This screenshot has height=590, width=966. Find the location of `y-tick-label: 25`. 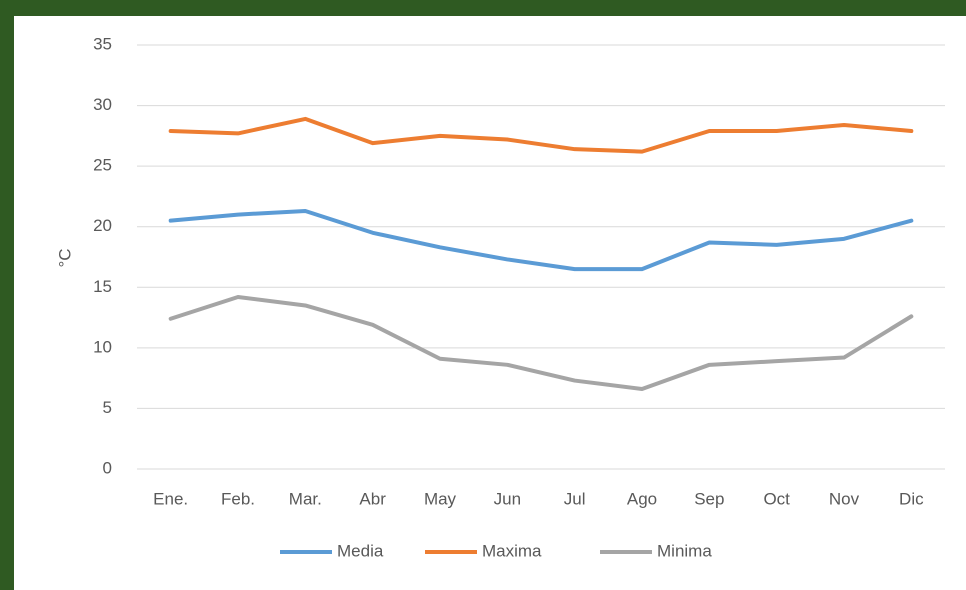

y-tick-label: 25 is located at coordinates (102, 165).